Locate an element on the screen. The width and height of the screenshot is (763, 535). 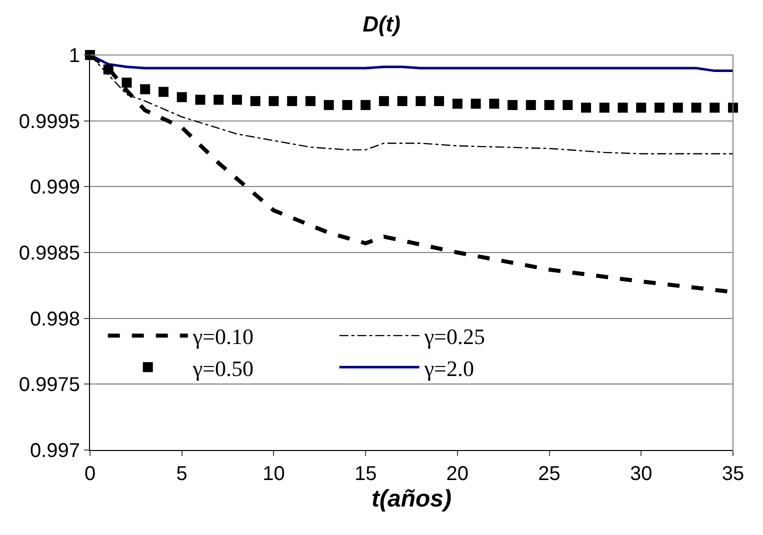
legend-label: γ=0.50 is located at coordinates (223, 368).